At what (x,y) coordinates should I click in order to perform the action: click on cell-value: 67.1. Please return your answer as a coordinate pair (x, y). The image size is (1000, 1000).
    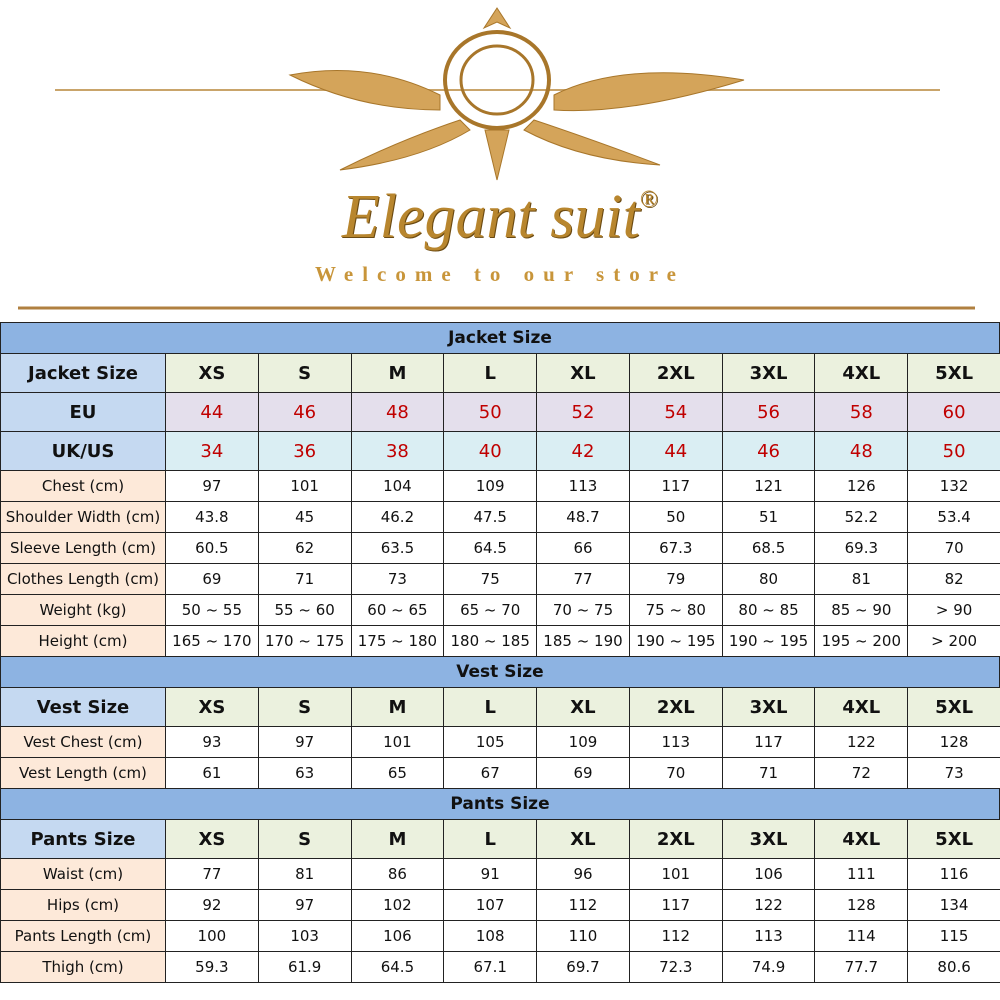
    Looking at the image, I should click on (490, 967).